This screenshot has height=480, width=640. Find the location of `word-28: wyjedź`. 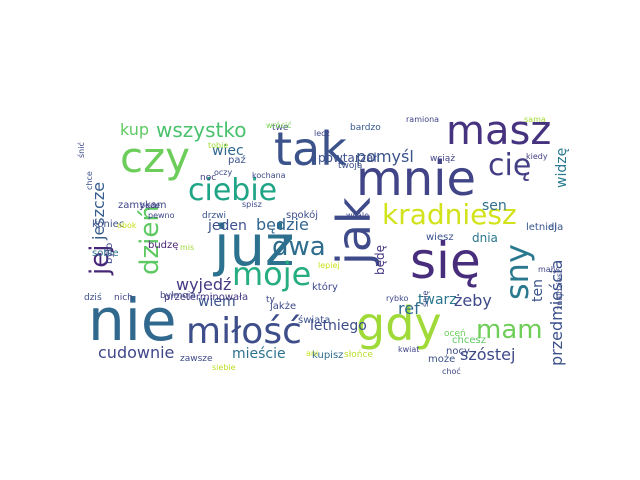

word-28: wyjedź is located at coordinates (203, 284).